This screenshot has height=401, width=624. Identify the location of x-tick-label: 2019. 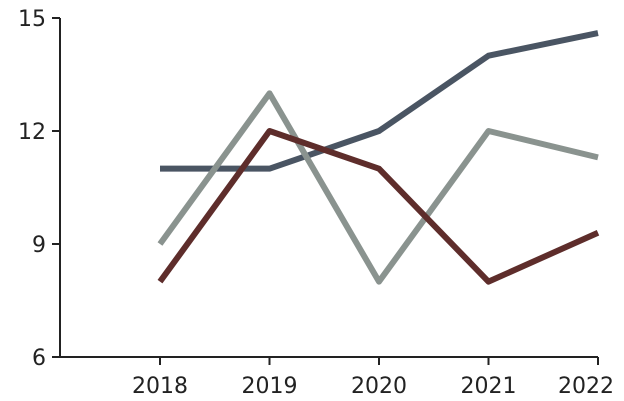
(270, 386).